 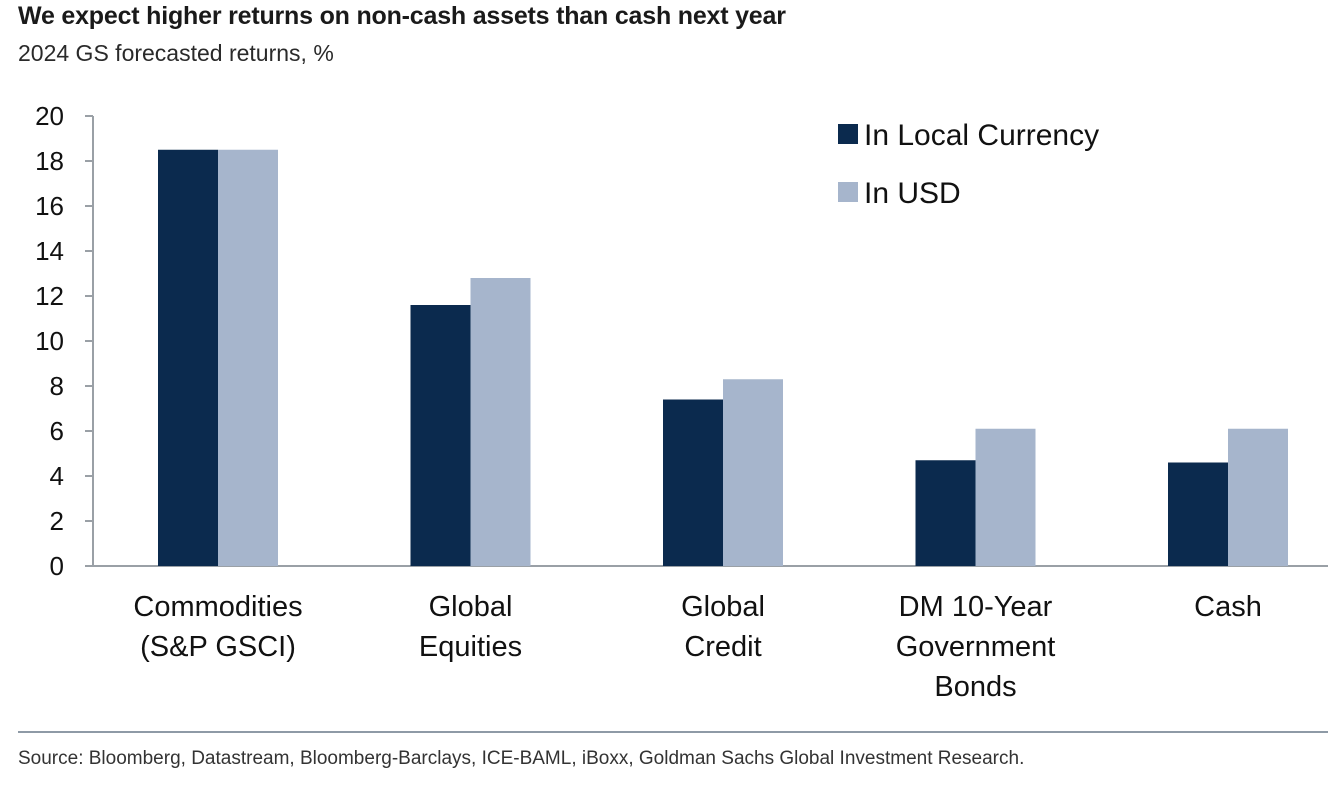 What do you see at coordinates (57, 521) in the screenshot?
I see `y-tick-label: 2` at bounding box center [57, 521].